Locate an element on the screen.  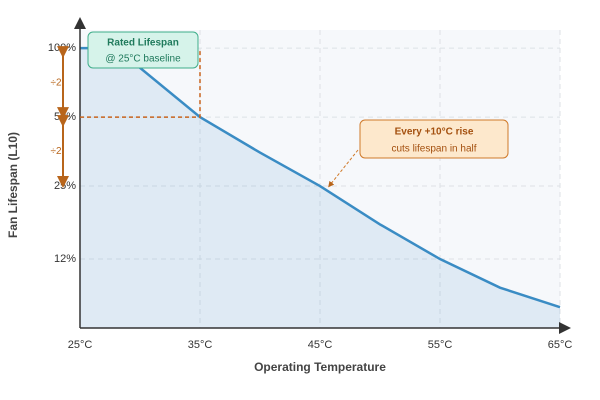
x-tick-label: 45°C is located at coordinates (320, 345).